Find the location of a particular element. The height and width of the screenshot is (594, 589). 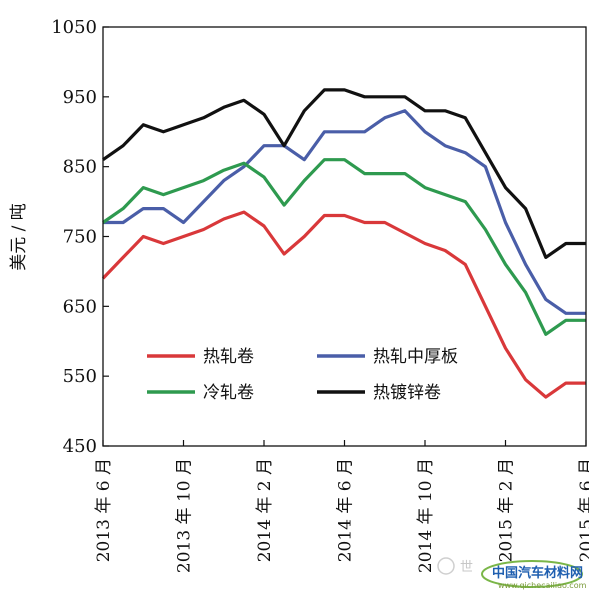

y-tick-label: 650 is located at coordinates (80, 306).